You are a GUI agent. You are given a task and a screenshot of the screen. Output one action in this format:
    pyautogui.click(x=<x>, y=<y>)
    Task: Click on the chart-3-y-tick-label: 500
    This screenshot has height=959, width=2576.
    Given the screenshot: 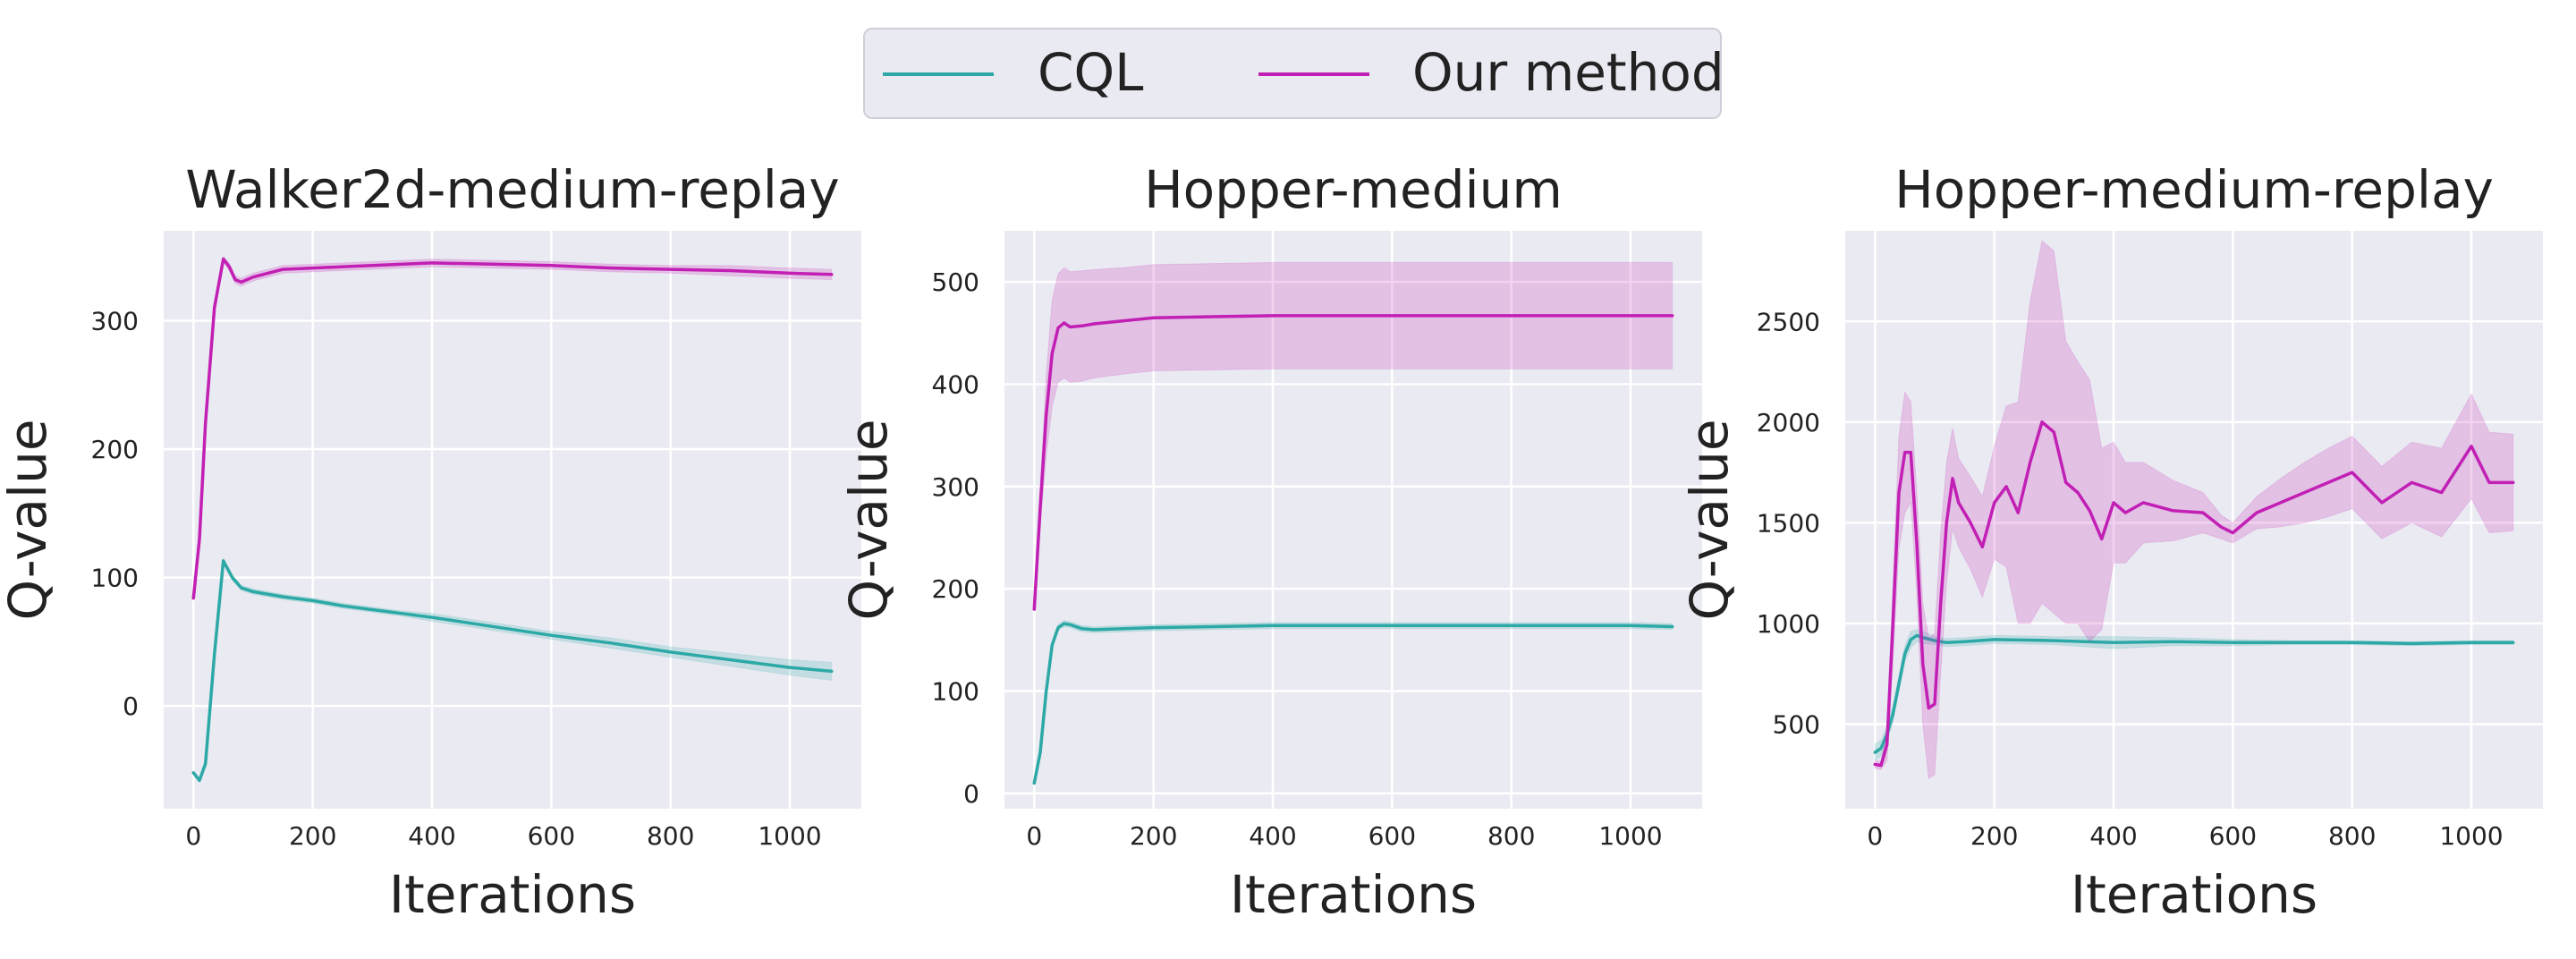 What is the action you would take?
    pyautogui.click(x=1796, y=724)
    